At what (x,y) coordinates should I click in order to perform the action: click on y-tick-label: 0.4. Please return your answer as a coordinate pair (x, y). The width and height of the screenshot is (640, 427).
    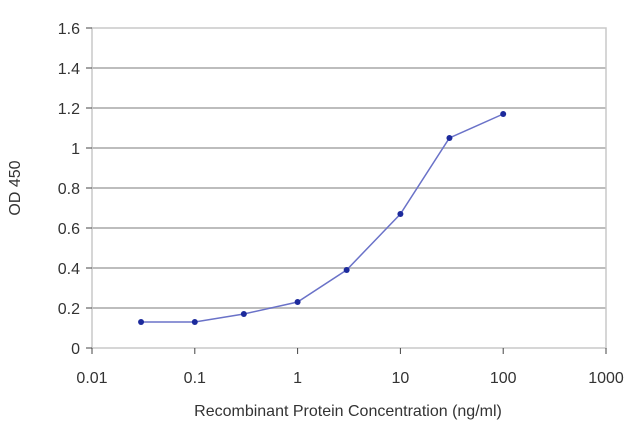
    Looking at the image, I should click on (69, 269).